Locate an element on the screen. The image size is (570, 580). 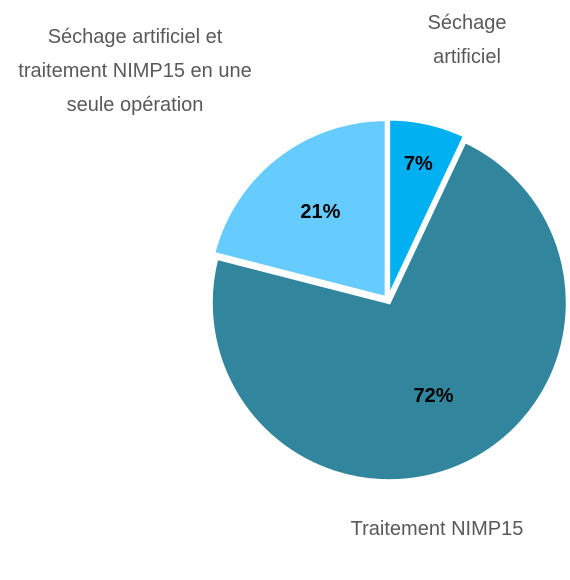
data-label: 72% is located at coordinates (433, 396).